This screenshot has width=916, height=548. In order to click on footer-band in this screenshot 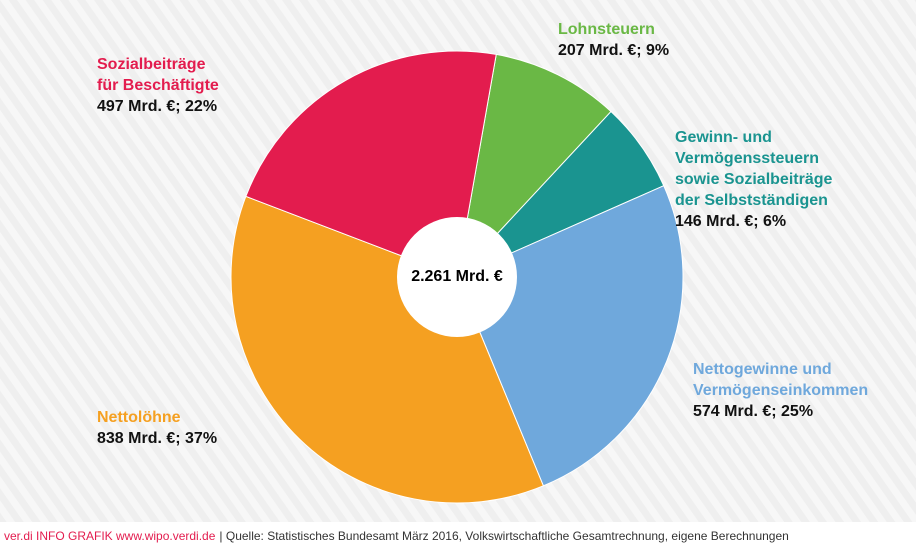, I will do `click(458, 535)`.